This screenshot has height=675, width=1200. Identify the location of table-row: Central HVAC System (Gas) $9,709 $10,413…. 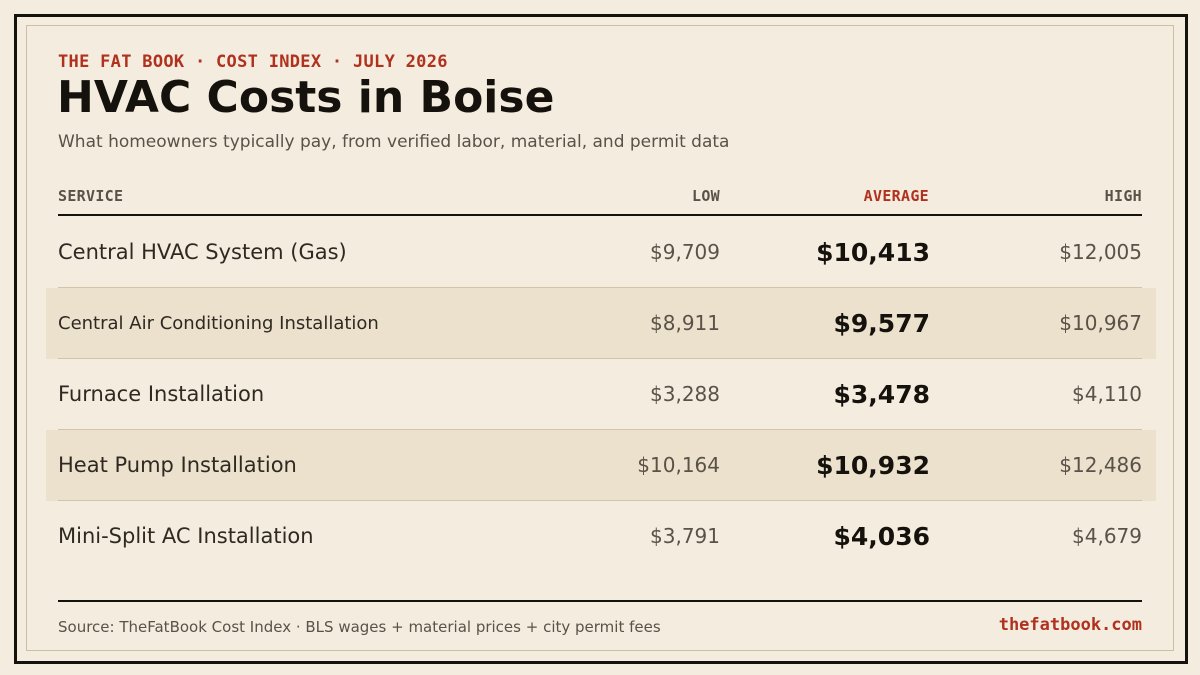
(601, 252).